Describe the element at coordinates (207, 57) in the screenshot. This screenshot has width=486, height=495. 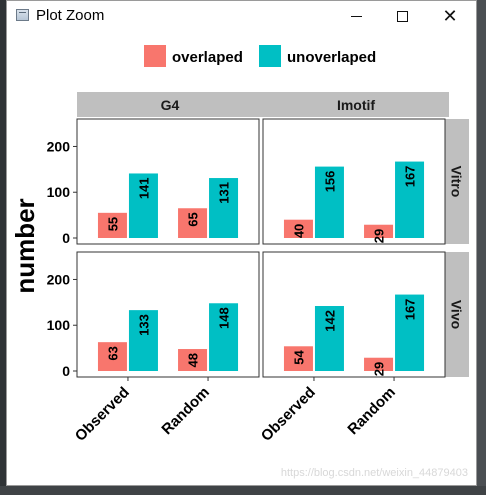
I see `legend-label-overlaped: overlaped` at that location.